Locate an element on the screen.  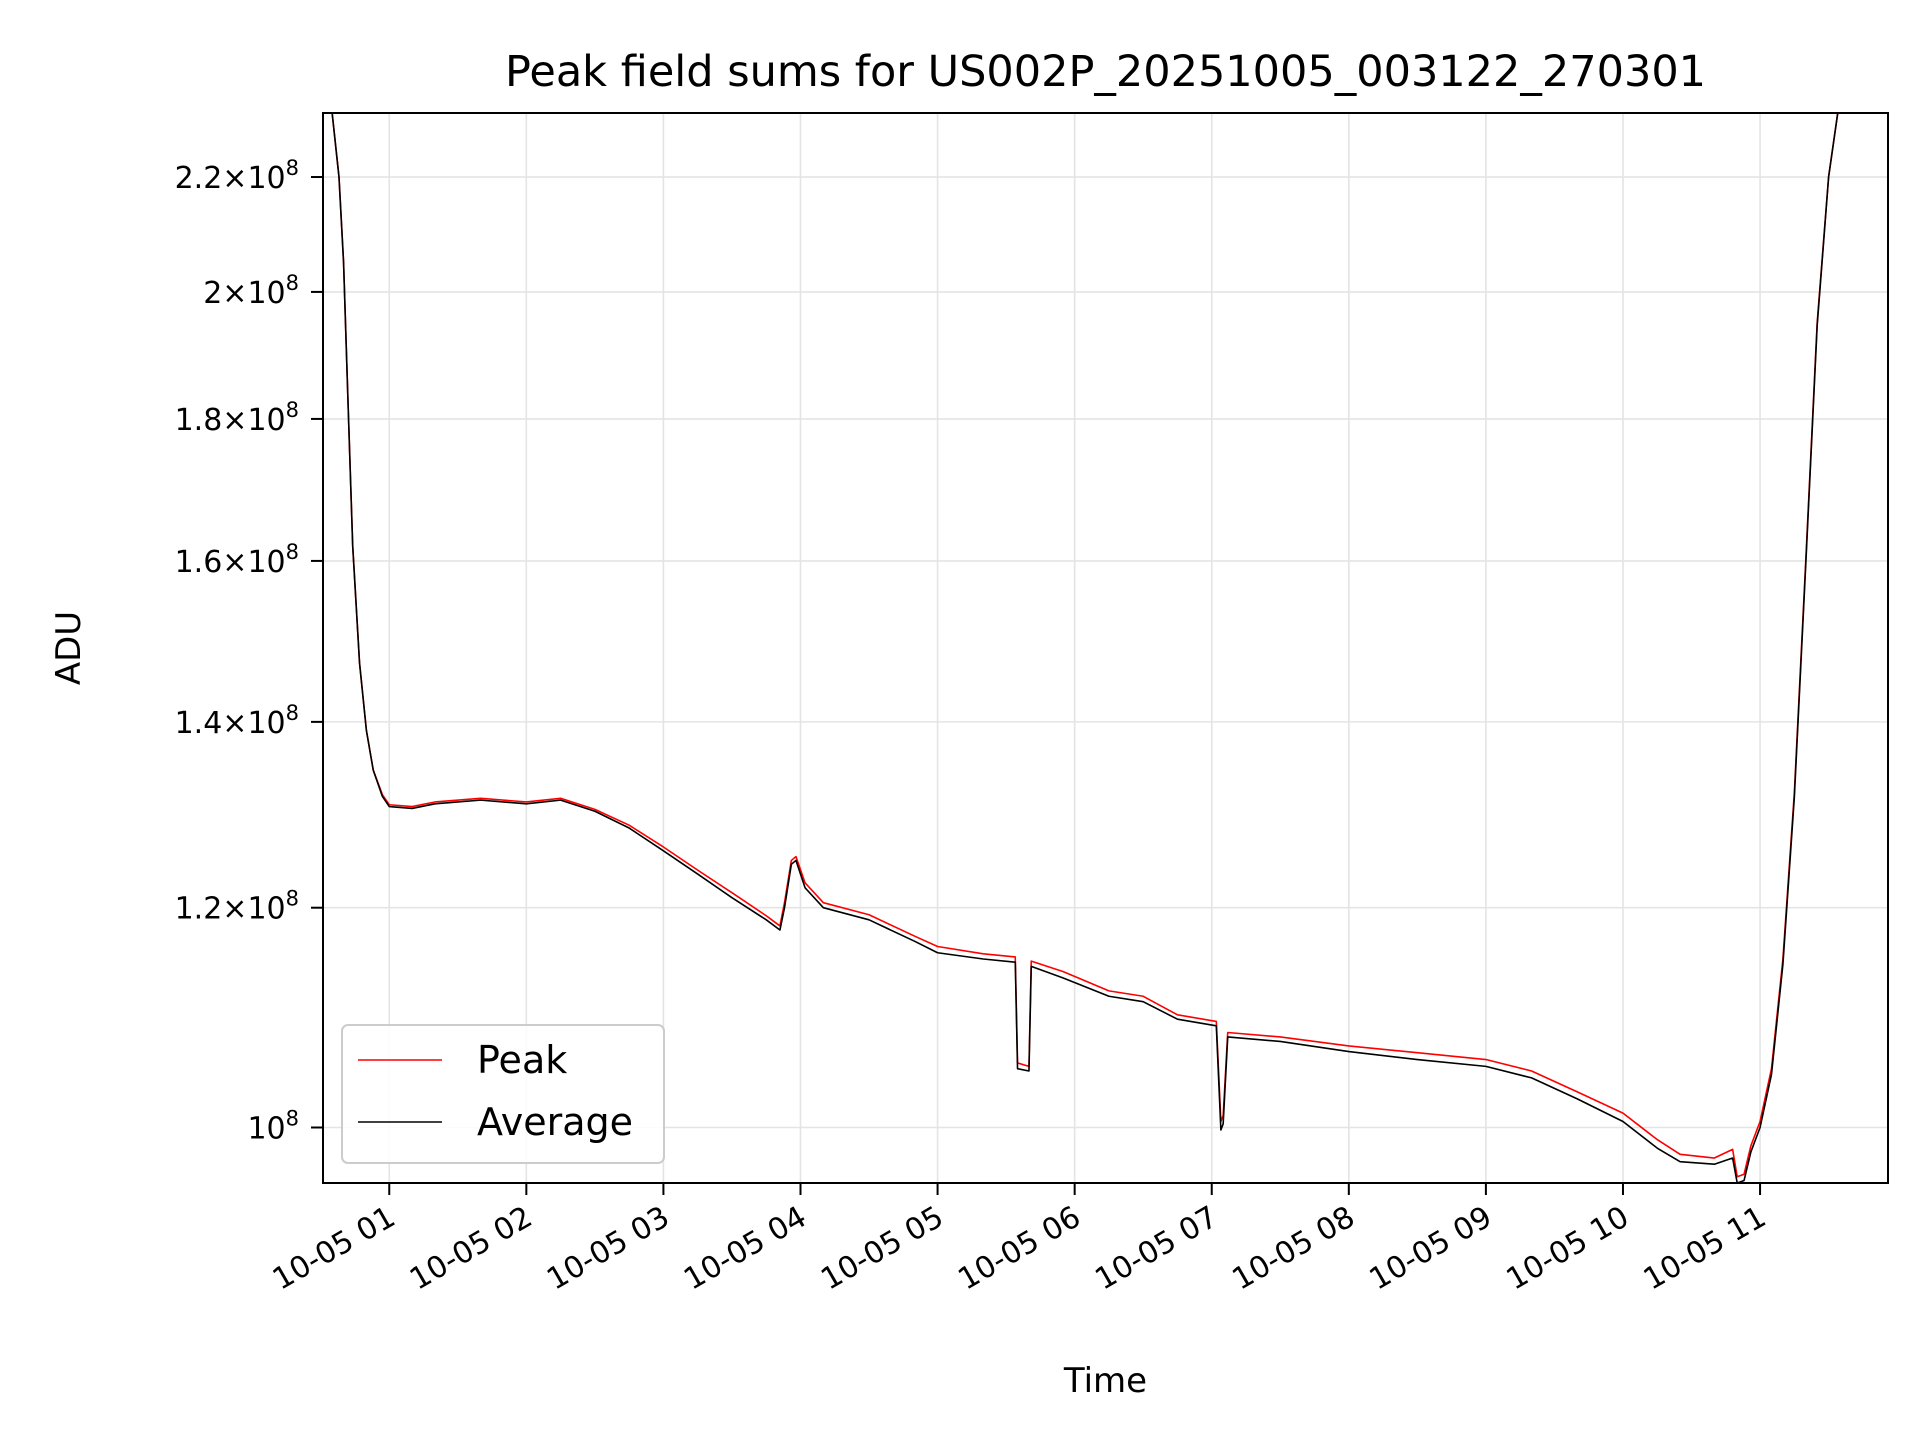
y-tick-label: 2.2×108 is located at coordinates (237, 176).